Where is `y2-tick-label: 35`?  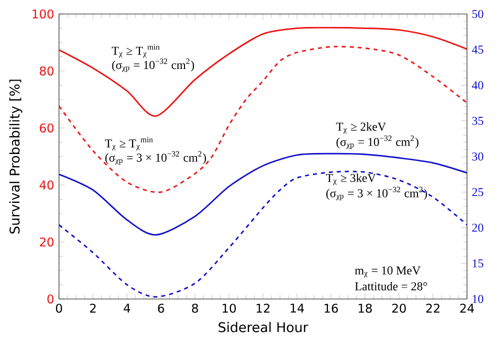
y2-tick-label: 35 is located at coordinates (478, 120).